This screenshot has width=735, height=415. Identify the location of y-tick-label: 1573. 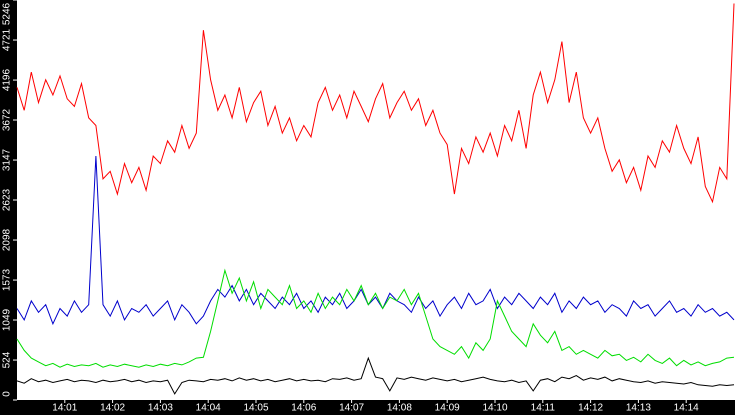
(7, 280).